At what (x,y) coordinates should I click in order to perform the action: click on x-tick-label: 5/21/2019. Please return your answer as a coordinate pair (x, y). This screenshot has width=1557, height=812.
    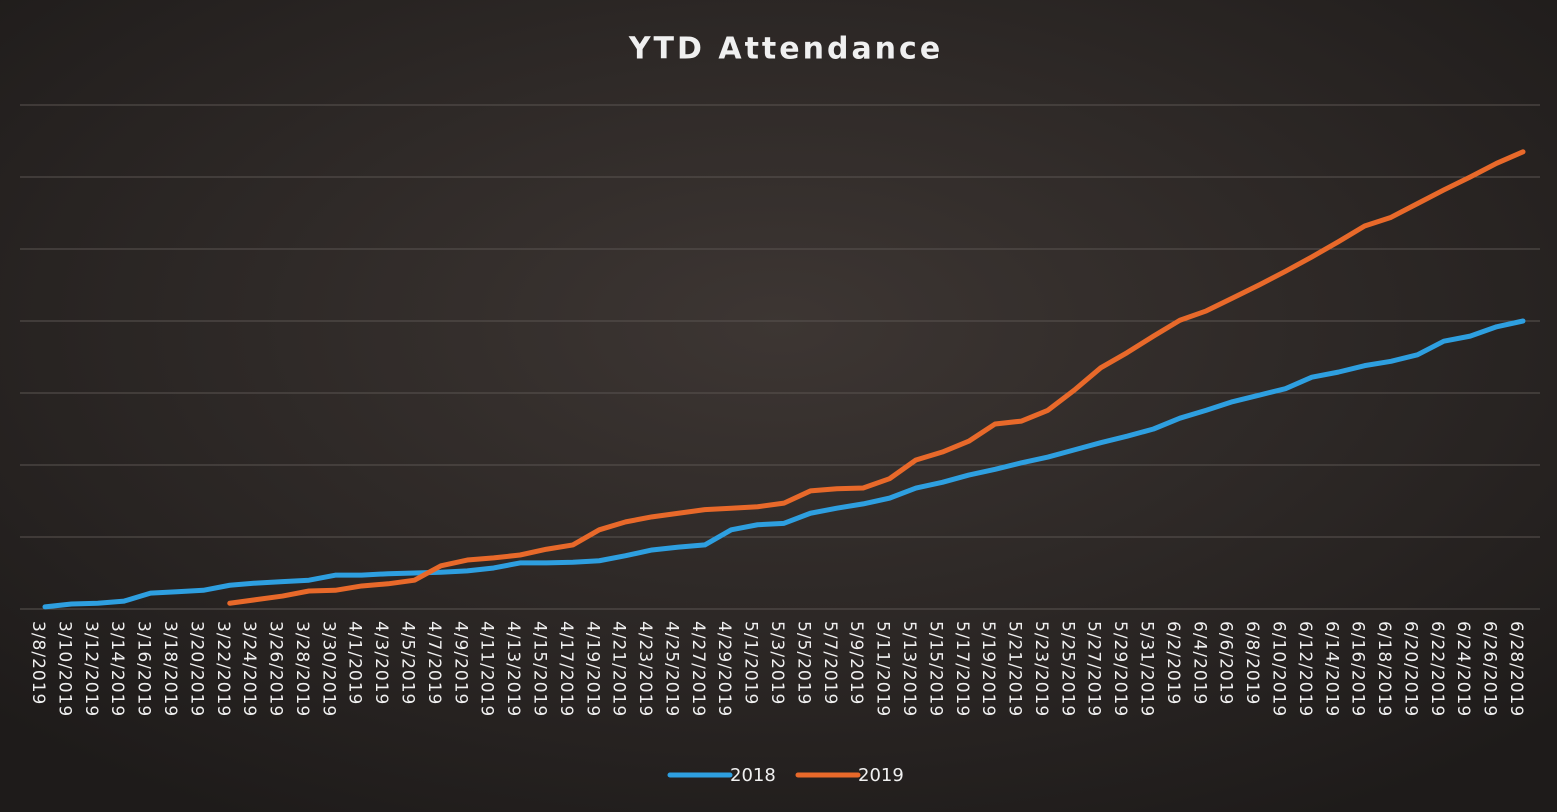
    Looking at the image, I should click on (1015, 669).